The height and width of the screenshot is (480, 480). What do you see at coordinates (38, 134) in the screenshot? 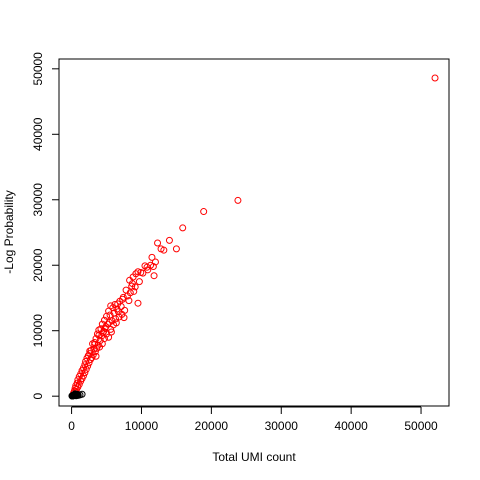
I see `y-tick-label: 40000` at bounding box center [38, 134].